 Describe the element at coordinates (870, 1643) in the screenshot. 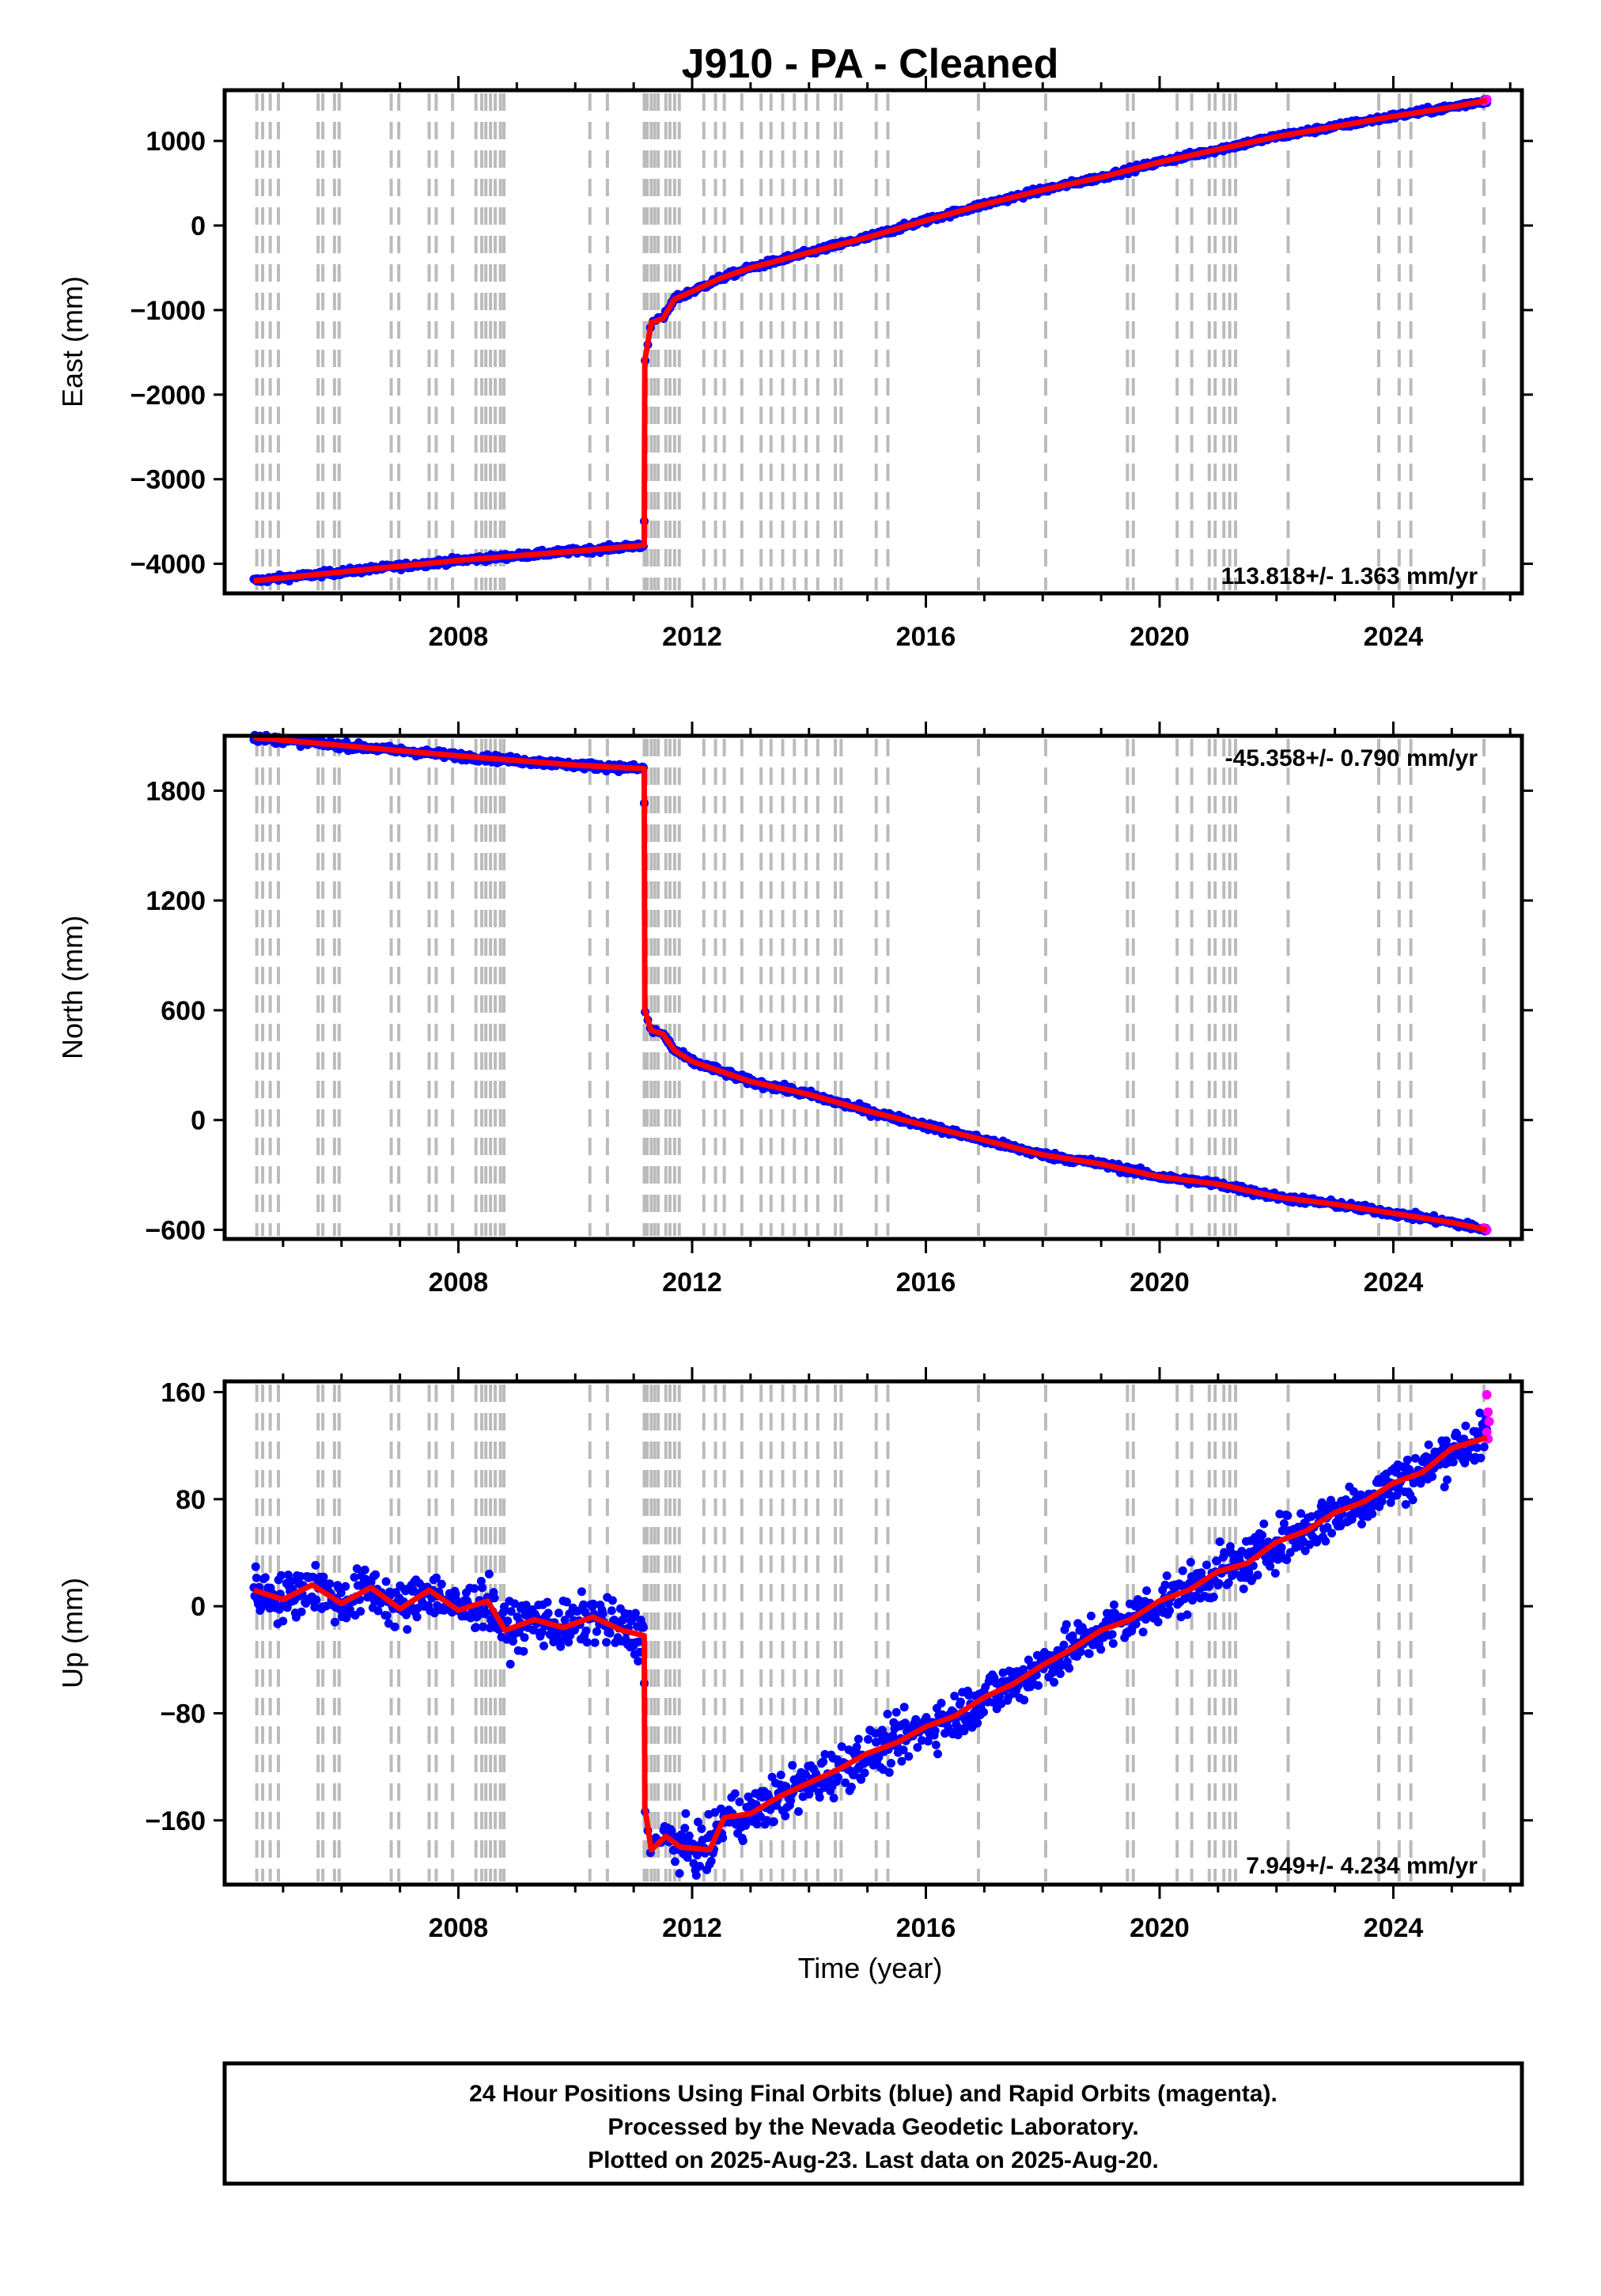

I see `model-line` at that location.